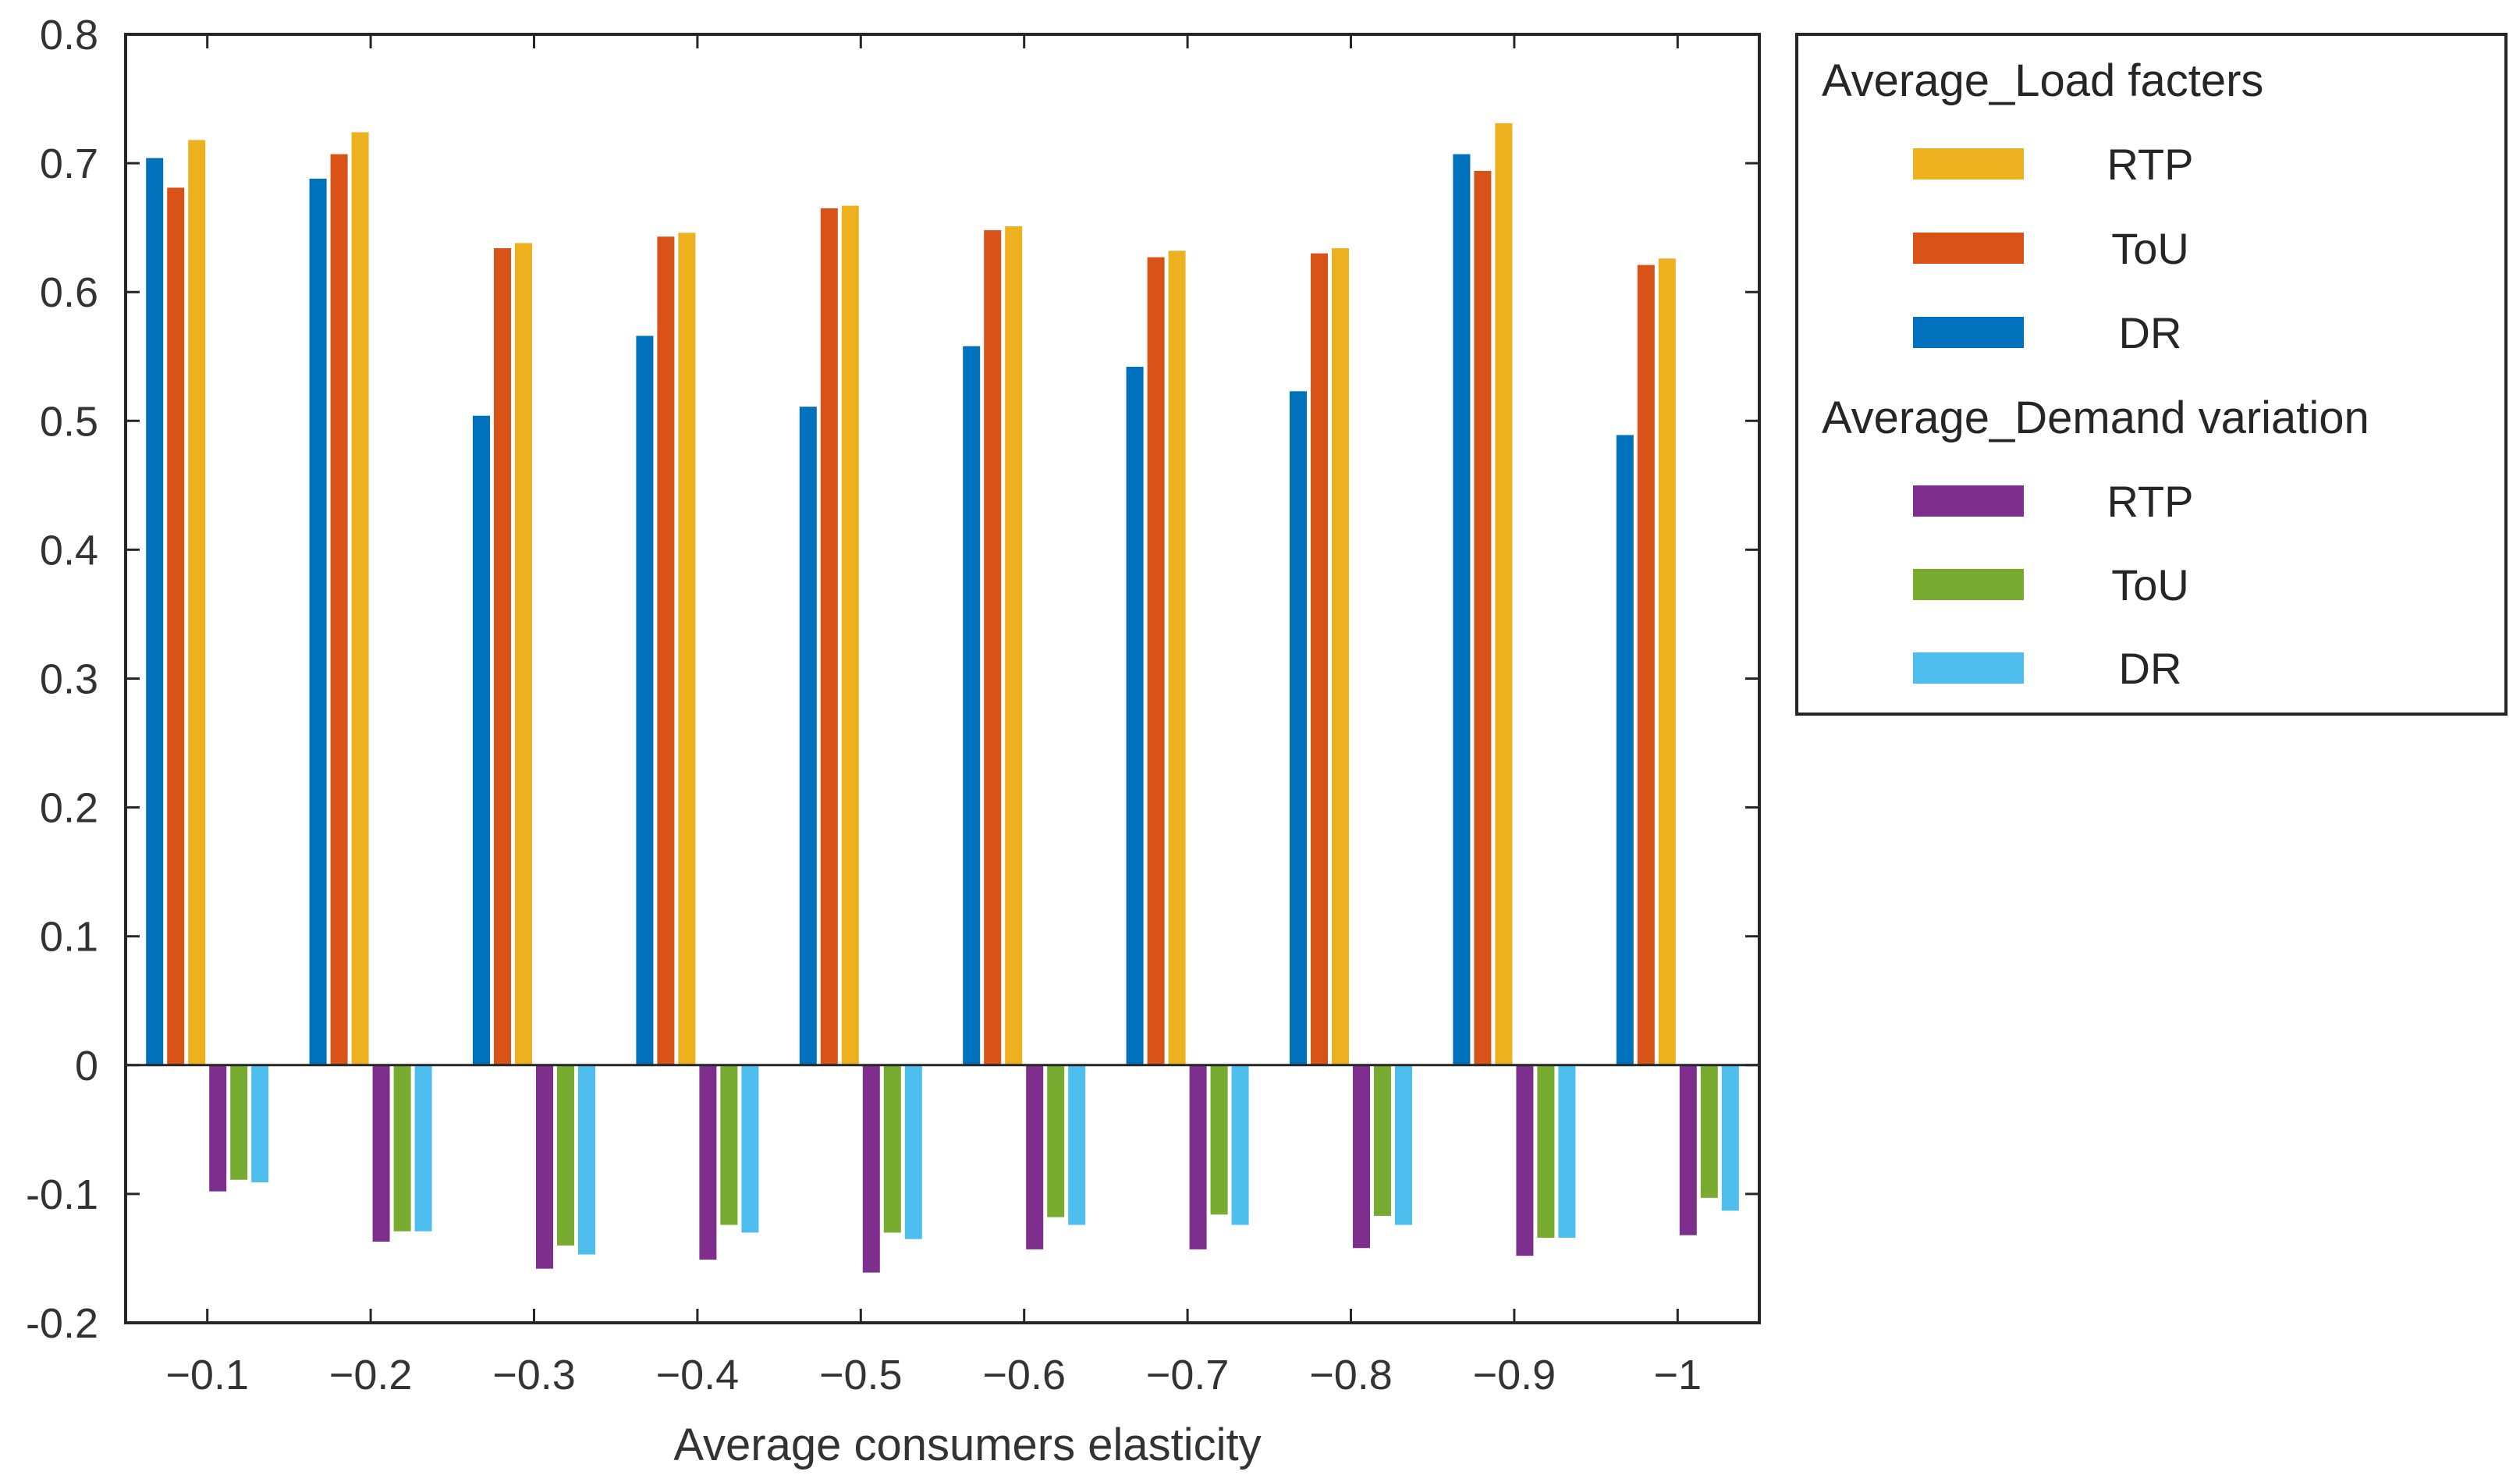 The width and height of the screenshot is (2520, 1482). Describe the element at coordinates (69, 35) in the screenshot. I see `y-tick-label: 0.8` at that location.